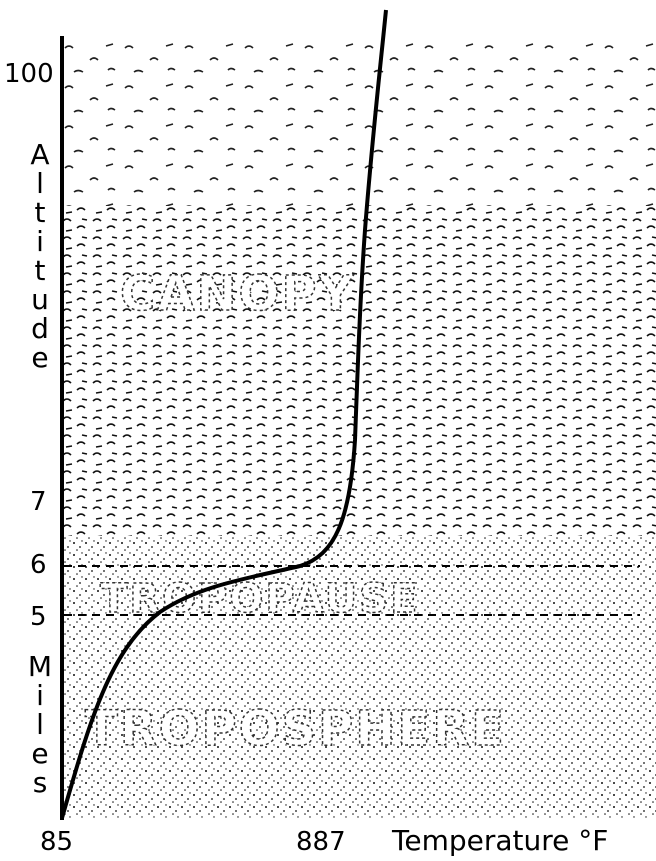 This screenshot has height=861, width=656. Describe the element at coordinates (40, 722) in the screenshot. I see `y-axis-label: Miles` at that location.